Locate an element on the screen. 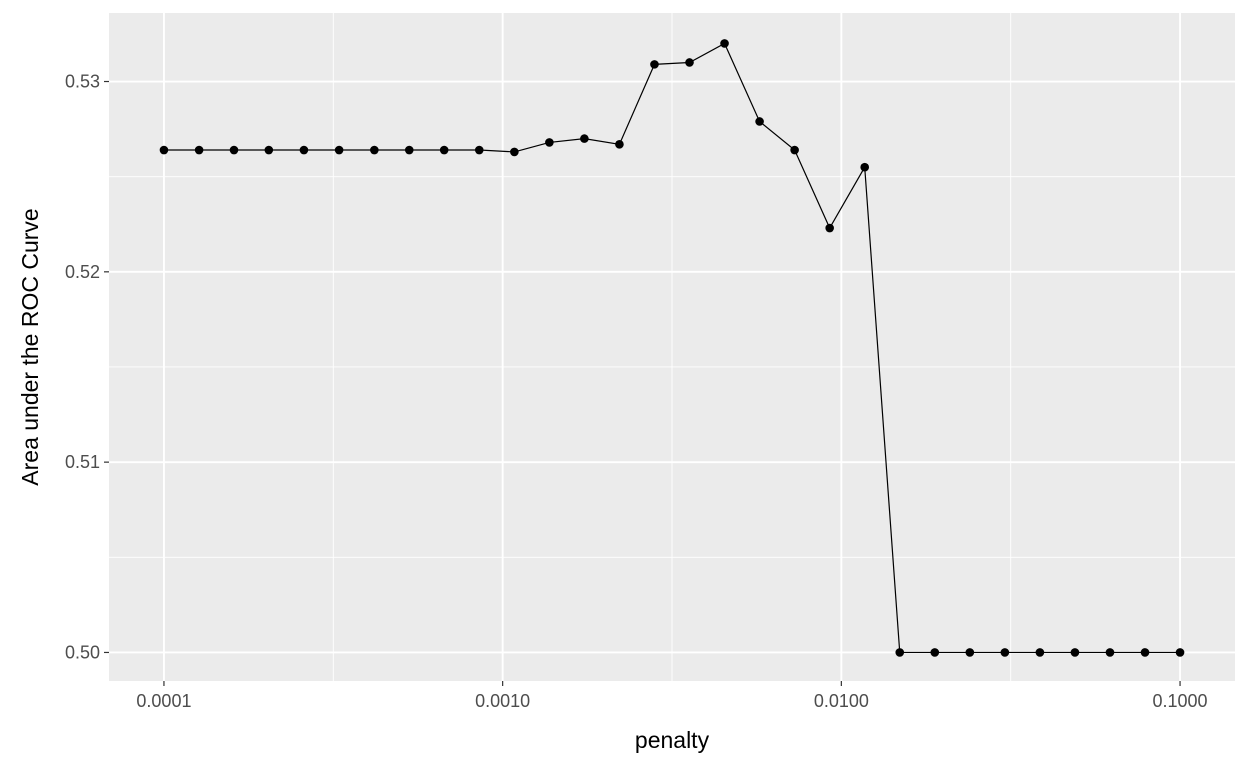 The image size is (1248, 768). x-tick-label: 0.0100 is located at coordinates (841, 701).